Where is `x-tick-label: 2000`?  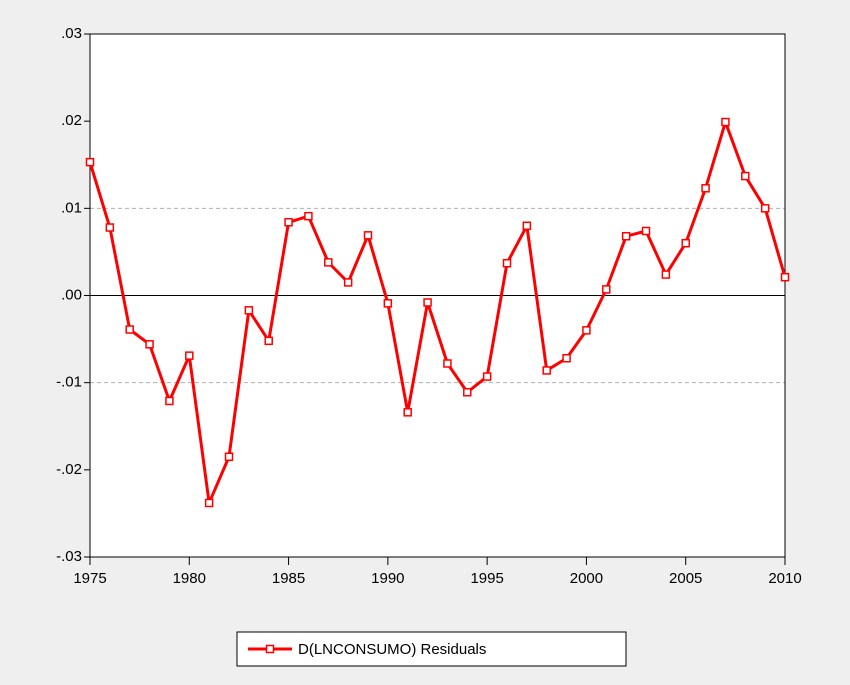
x-tick-label: 2000 is located at coordinates (586, 578).